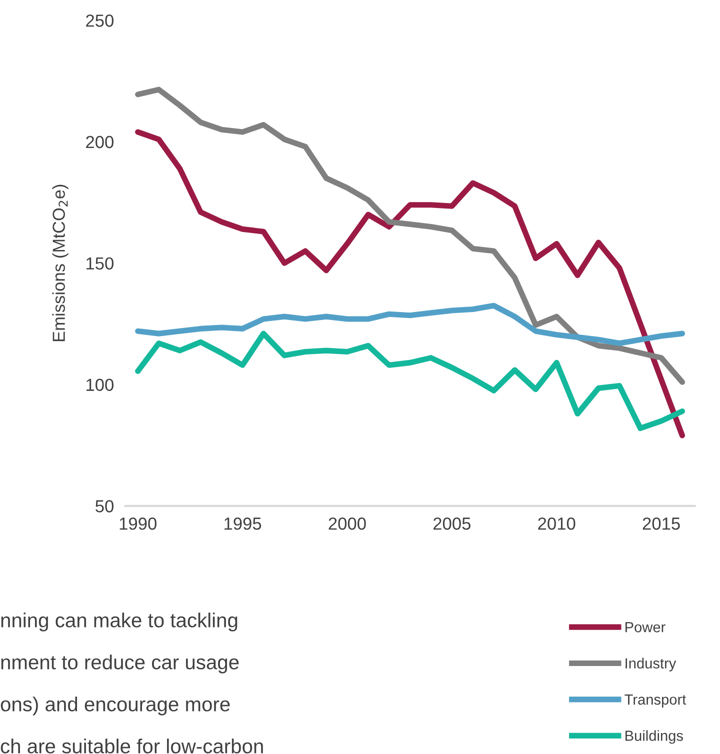 Image resolution: width=720 pixels, height=754 pixels. Describe the element at coordinates (131, 746) in the screenshot. I see `text: ch are suitable for low-carbon` at that location.